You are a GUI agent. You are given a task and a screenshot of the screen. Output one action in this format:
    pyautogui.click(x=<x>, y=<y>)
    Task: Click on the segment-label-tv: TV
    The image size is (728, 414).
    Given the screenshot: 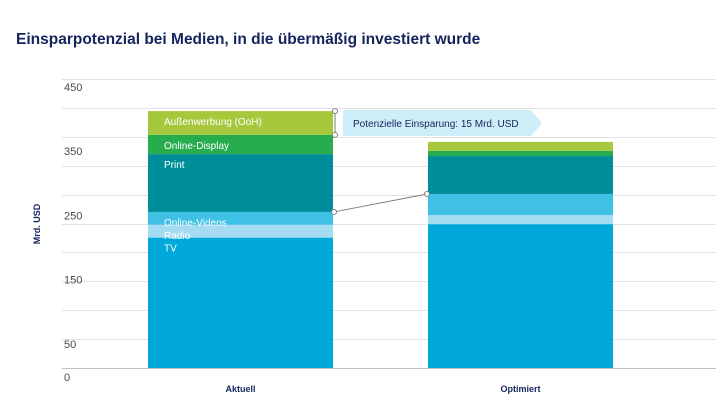 What is the action you would take?
    pyautogui.click(x=170, y=249)
    